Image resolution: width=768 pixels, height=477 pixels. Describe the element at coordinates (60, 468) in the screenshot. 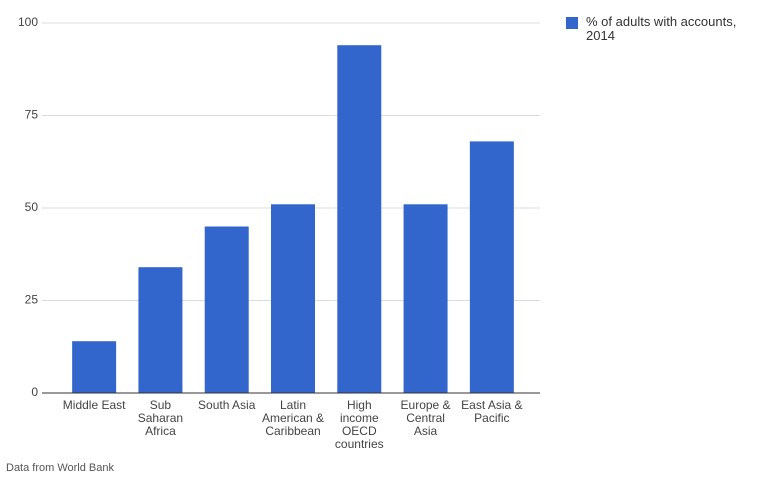

I see `source-note: Data from World Bank` at that location.